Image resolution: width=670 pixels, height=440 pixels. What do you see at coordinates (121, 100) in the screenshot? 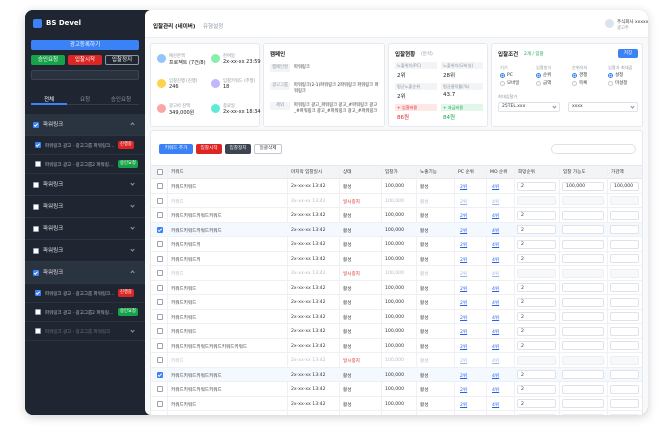
I see `sidebar-tab: 승인요청` at bounding box center [121, 100].